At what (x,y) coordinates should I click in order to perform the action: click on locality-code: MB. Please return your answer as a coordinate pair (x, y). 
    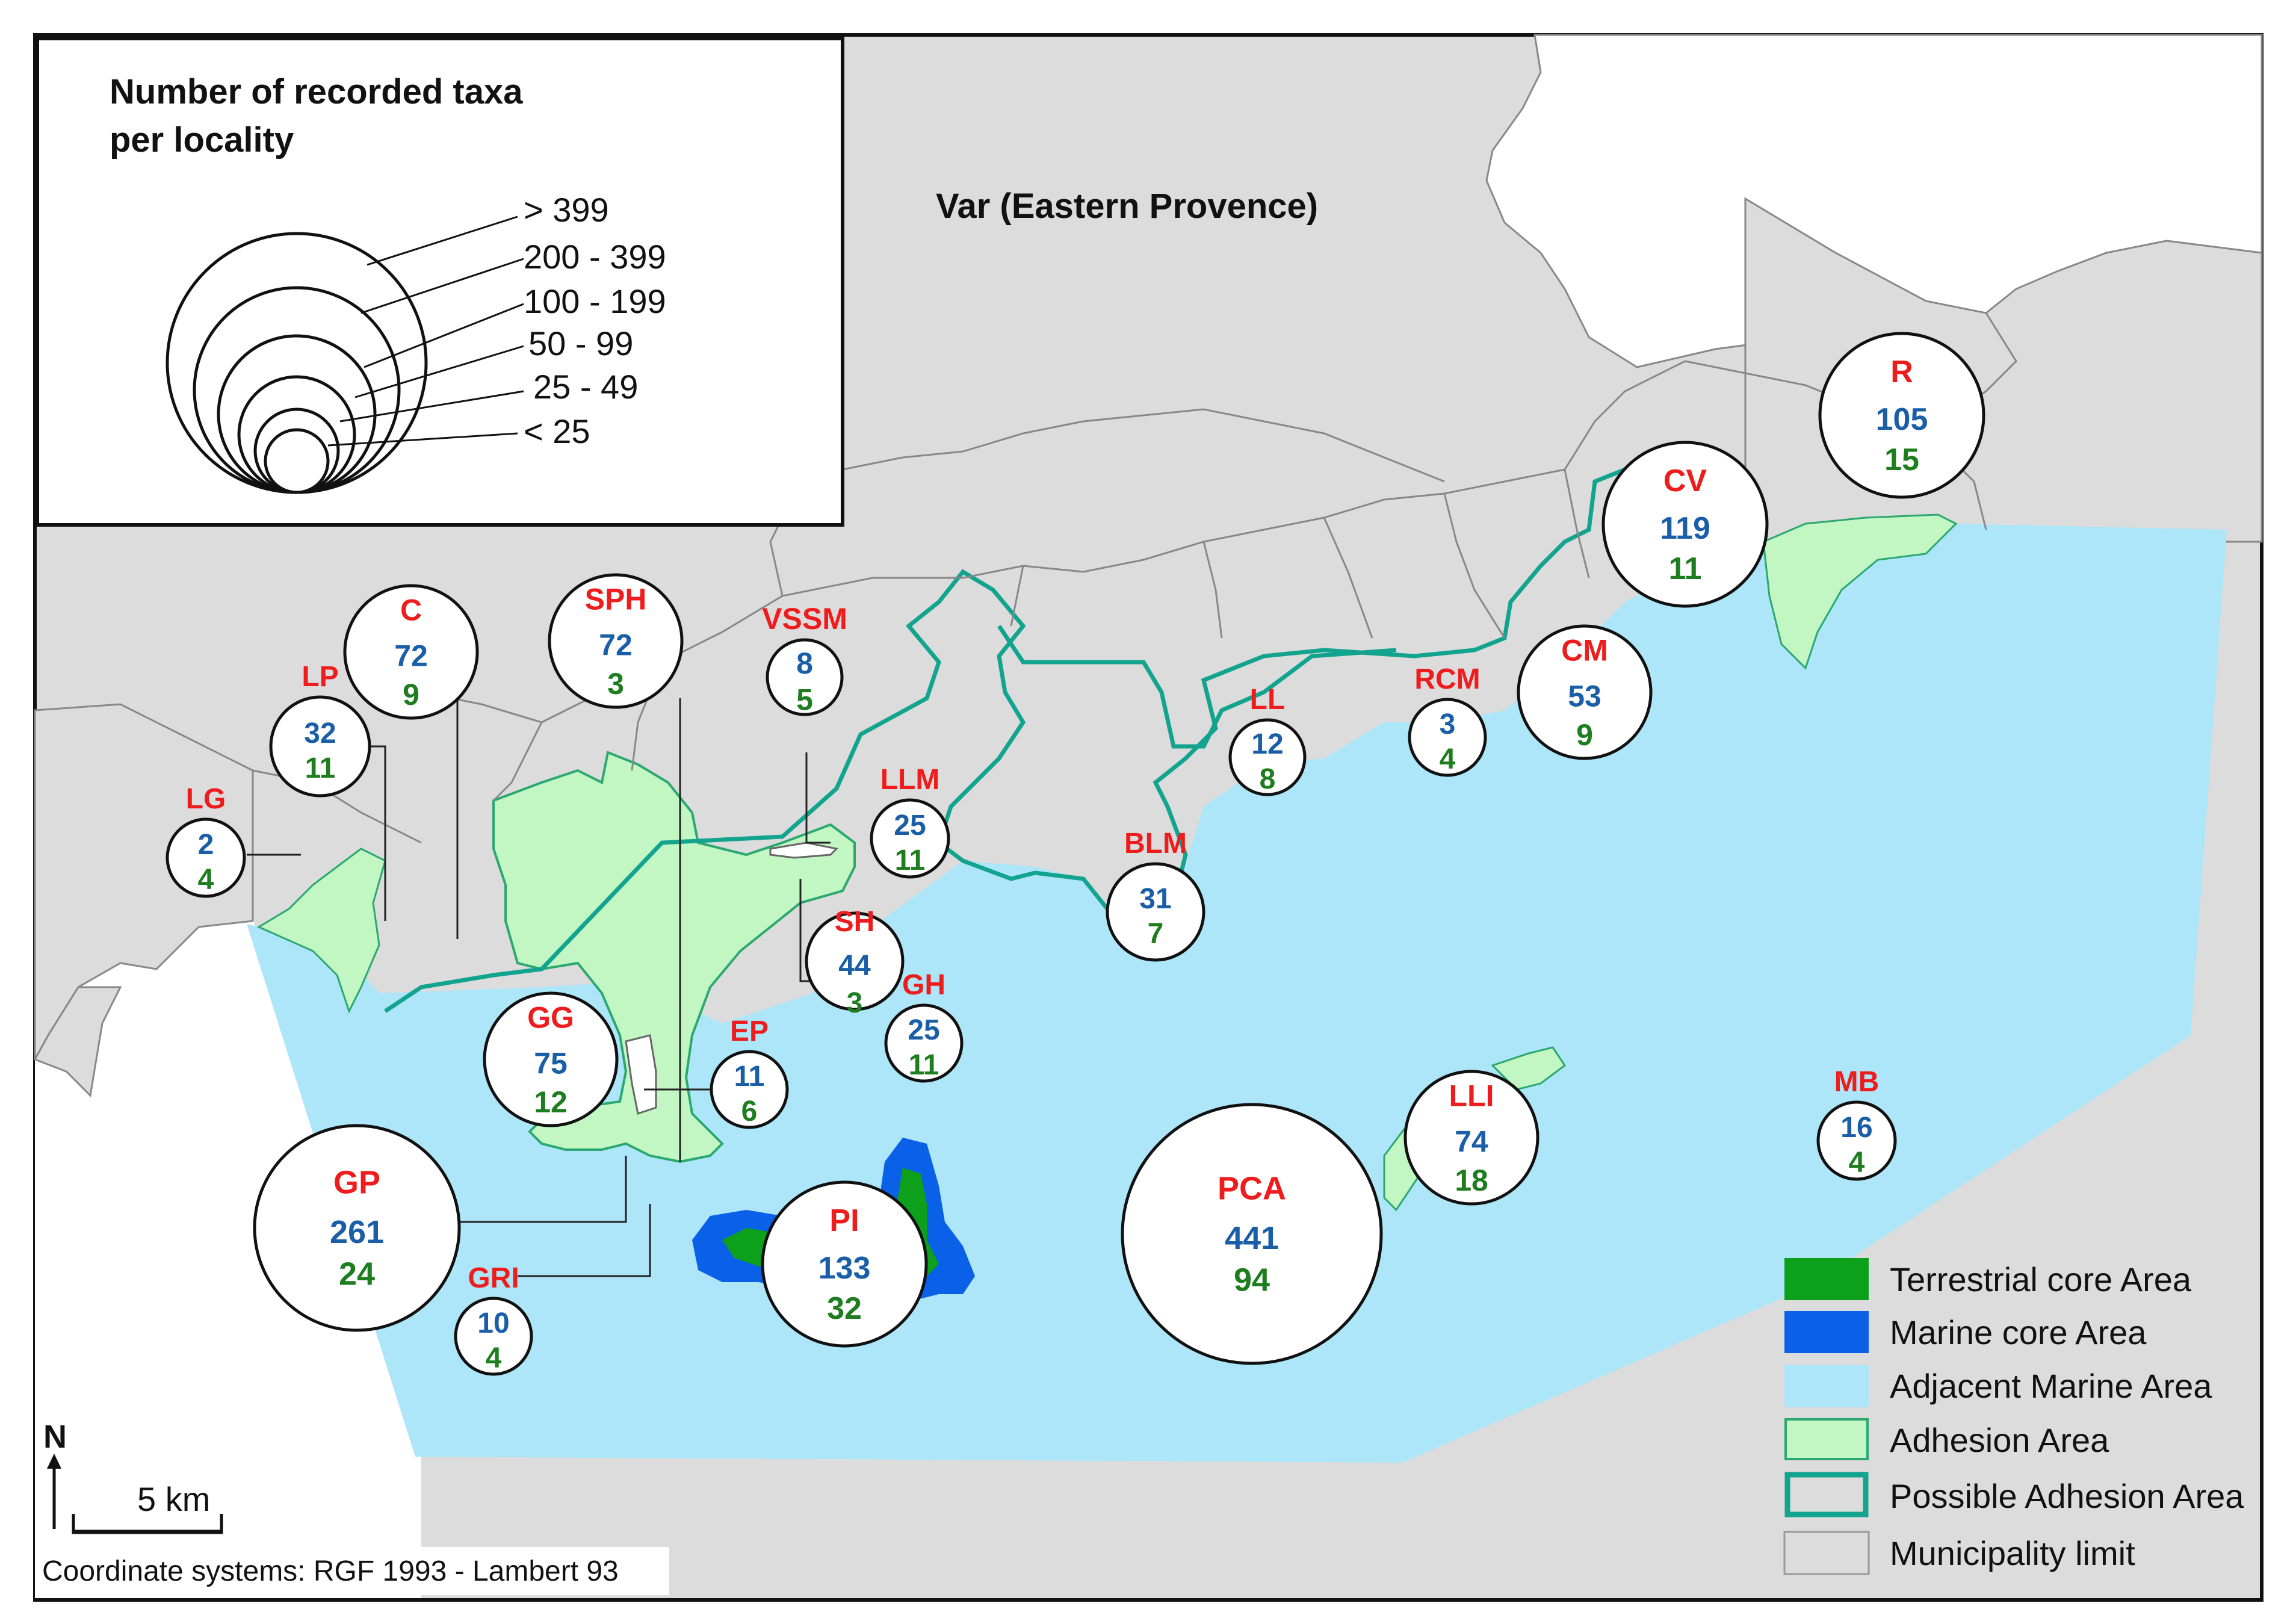
    Looking at the image, I should click on (1857, 1082).